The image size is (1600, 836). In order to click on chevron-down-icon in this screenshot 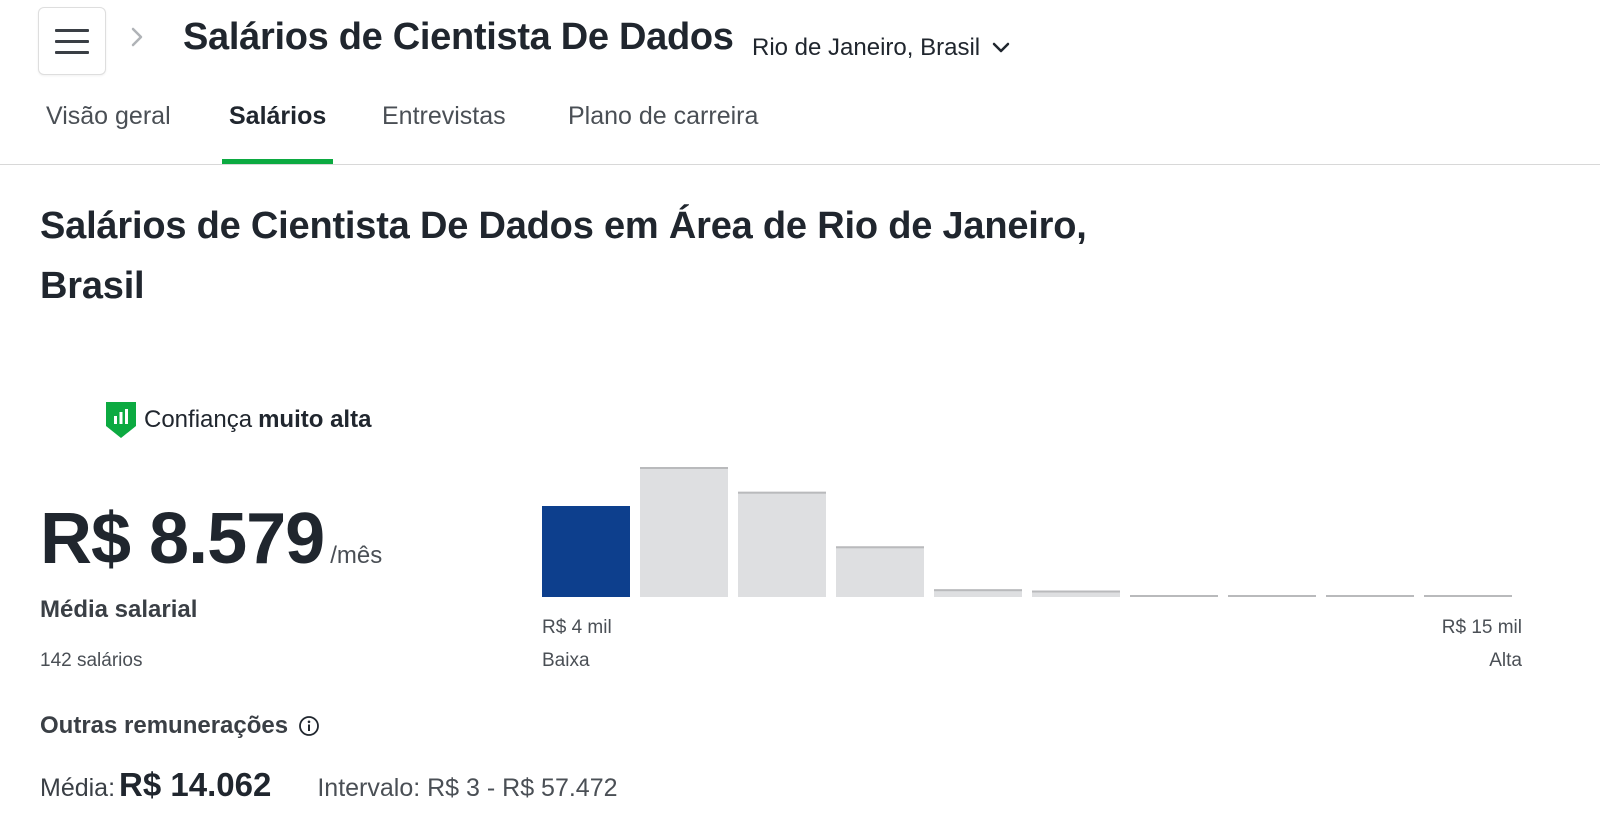, I will do `click(1001, 47)`.